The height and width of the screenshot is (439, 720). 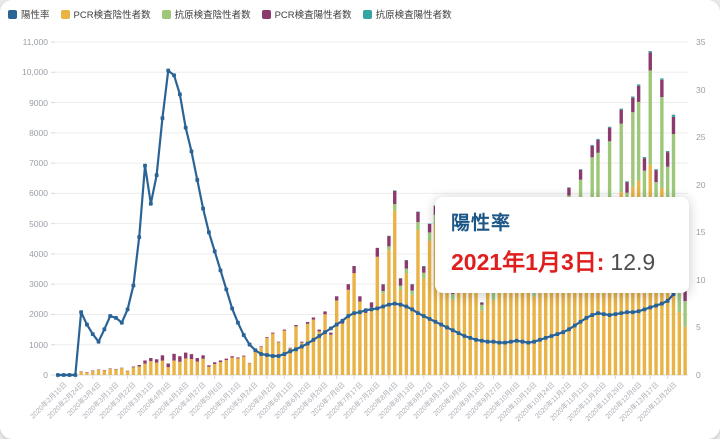 What do you see at coordinates (206, 14) in the screenshot?
I see `legend-item-2: 抗原検査陰性者数` at bounding box center [206, 14].